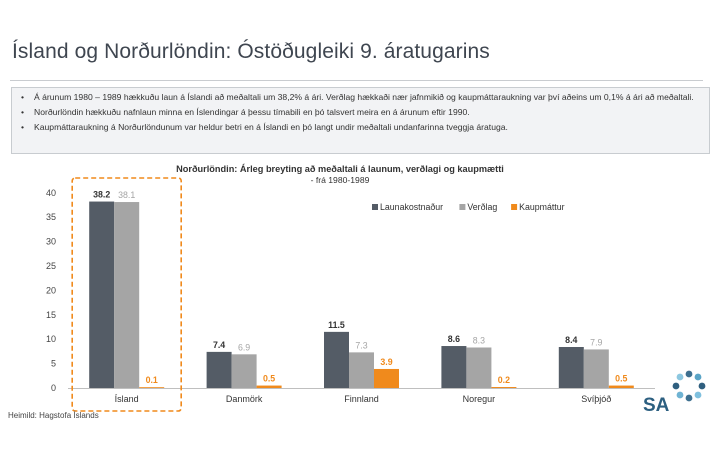 This screenshot has height=475, width=713. What do you see at coordinates (504, 380) in the screenshot?
I see `data-label: 0.2` at bounding box center [504, 380].